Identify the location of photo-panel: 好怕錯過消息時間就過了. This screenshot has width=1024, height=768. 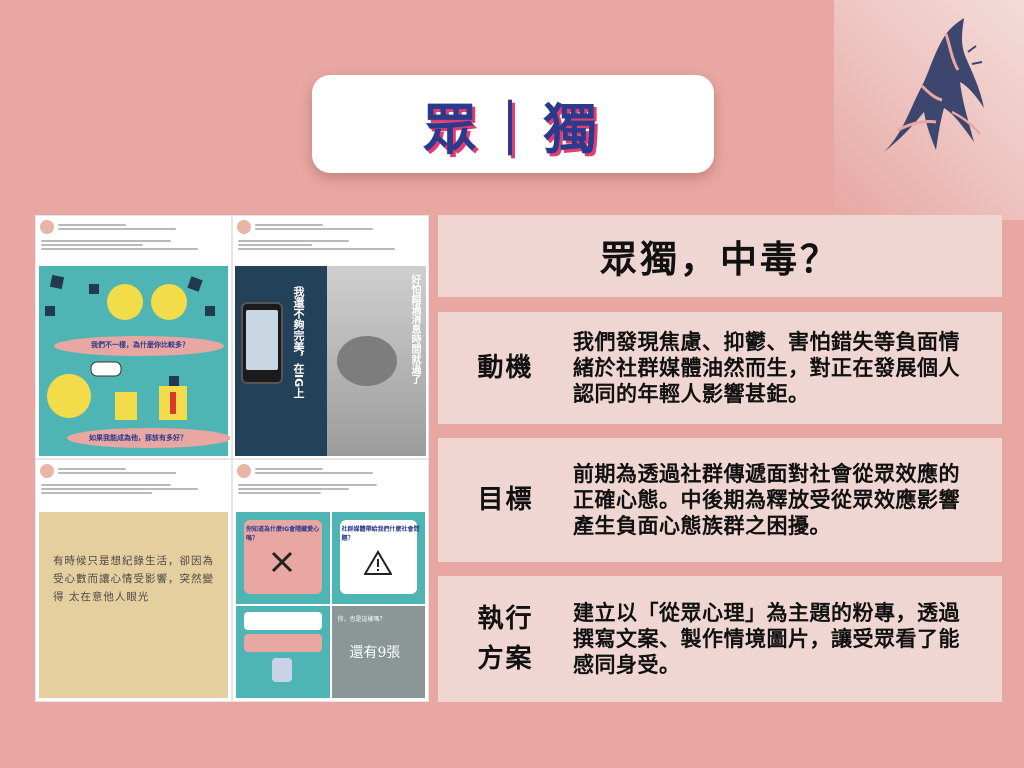
(376, 361).